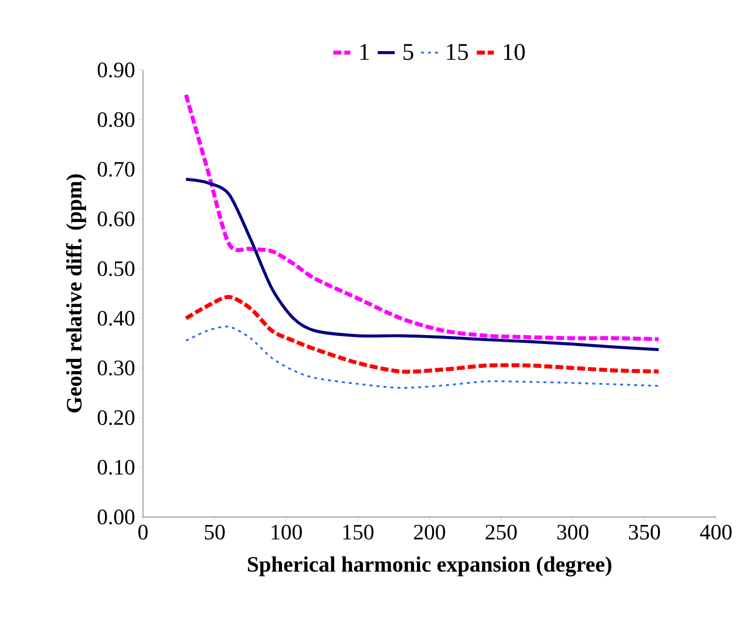 This screenshot has height=640, width=742. I want to click on x-tick-label: 300, so click(572, 532).